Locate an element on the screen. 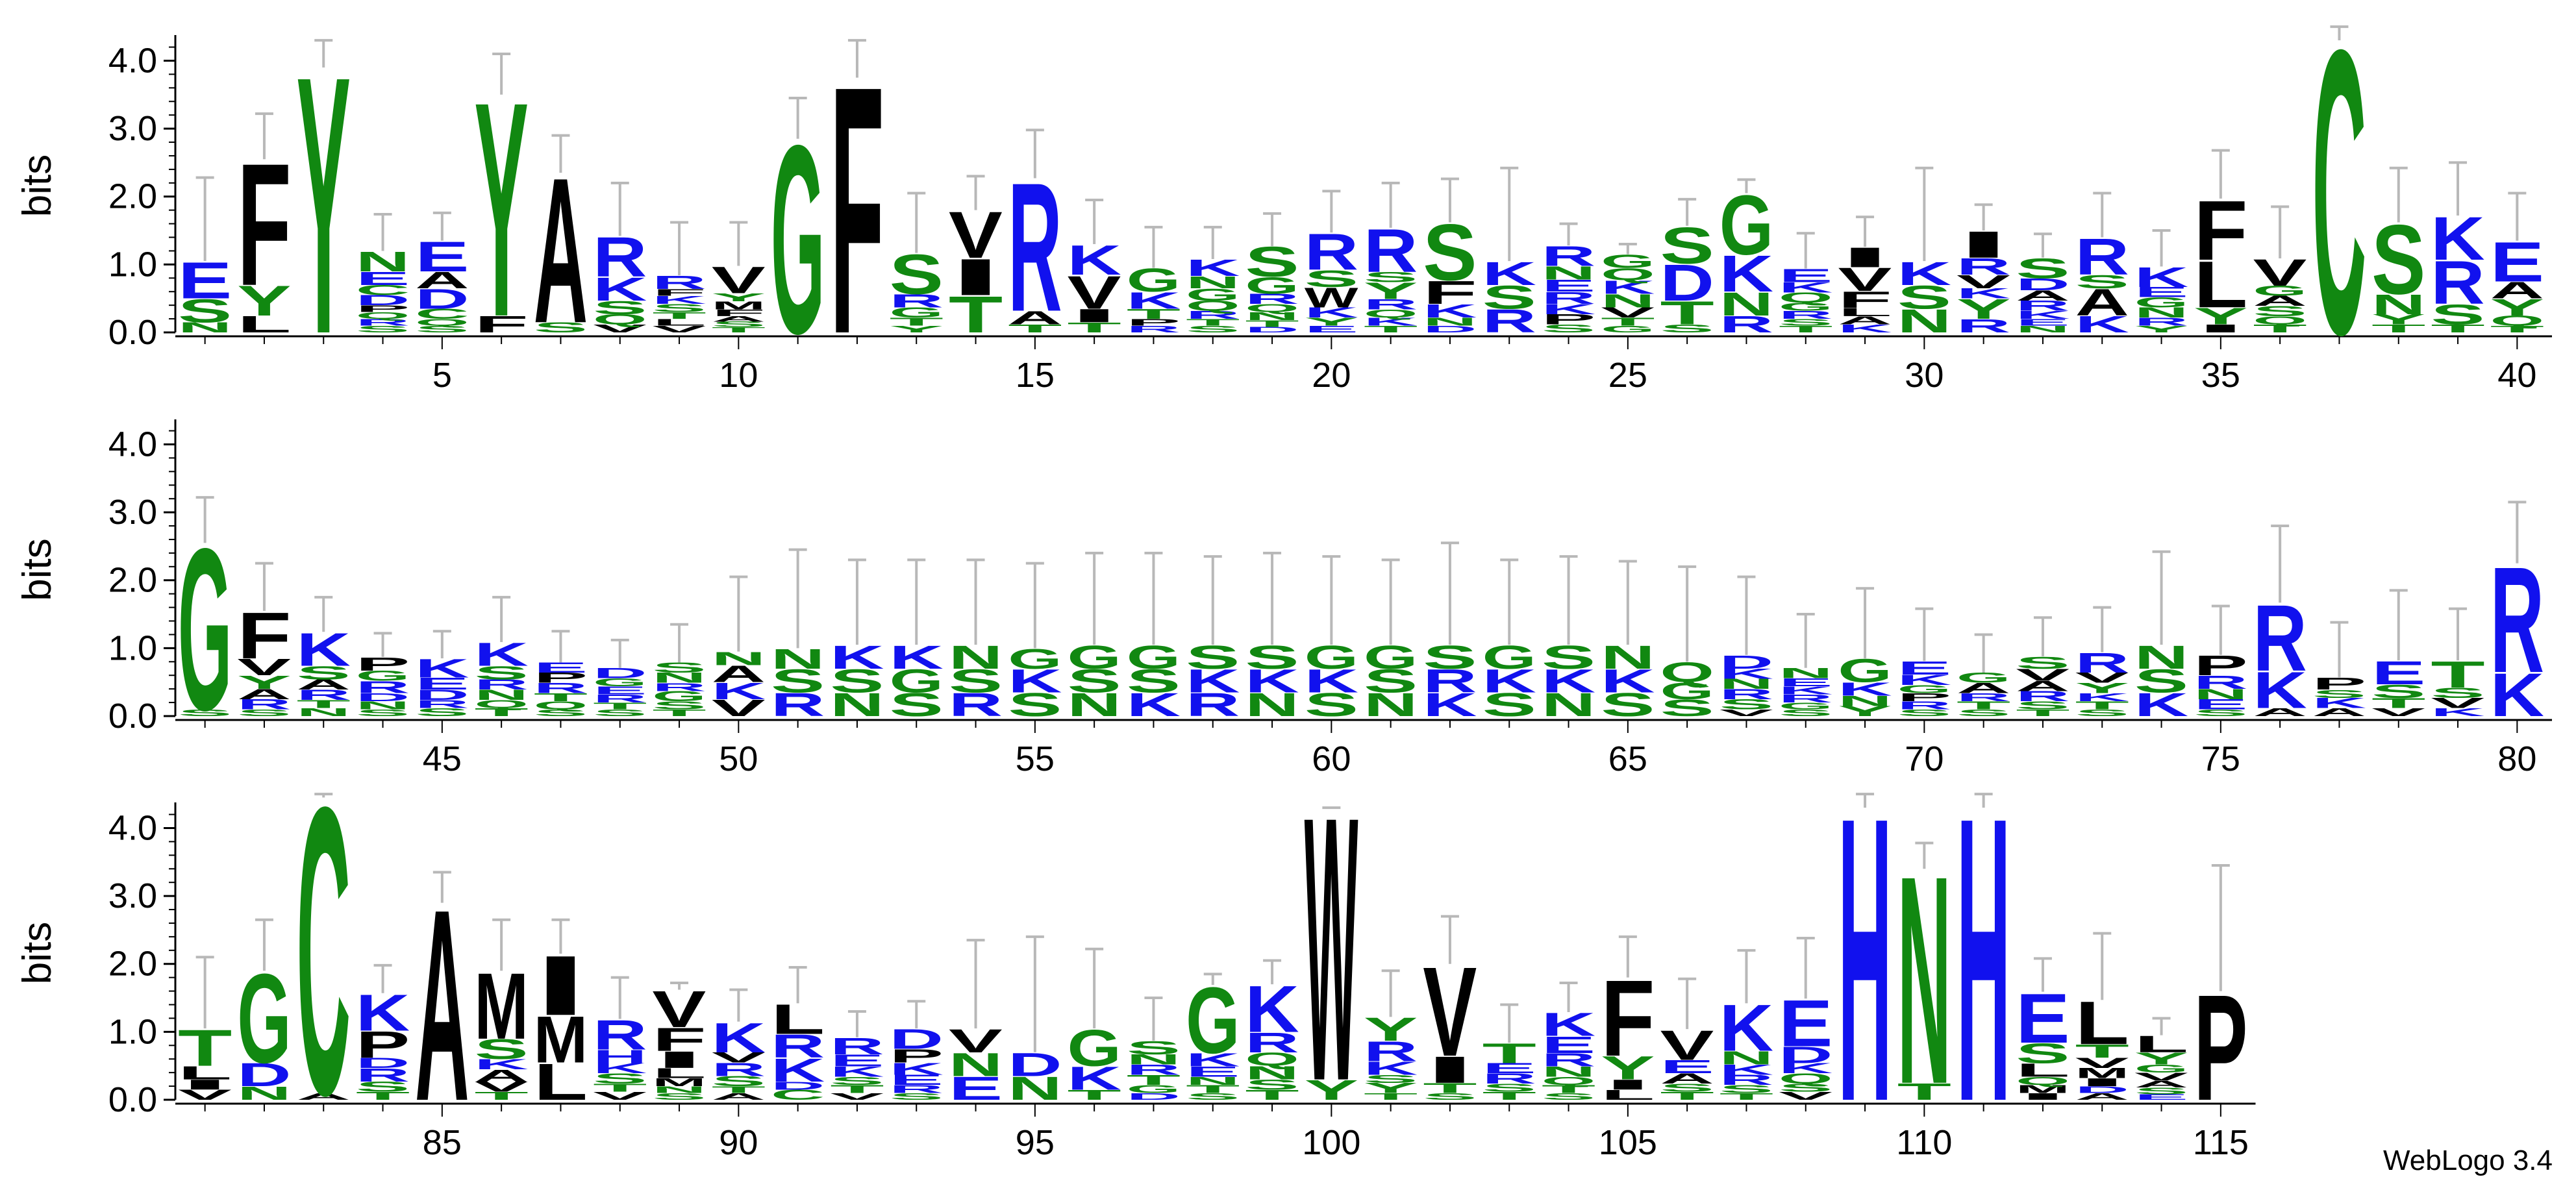 The width and height of the screenshot is (2576, 1190). residue-98-T: T is located at coordinates (1213, 1089).